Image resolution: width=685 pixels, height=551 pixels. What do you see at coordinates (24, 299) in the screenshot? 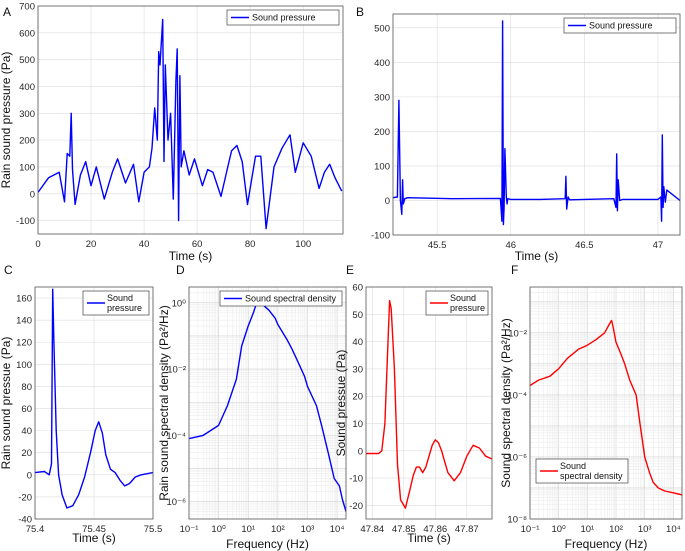
I see `y-tick-label: 160` at bounding box center [24, 299].